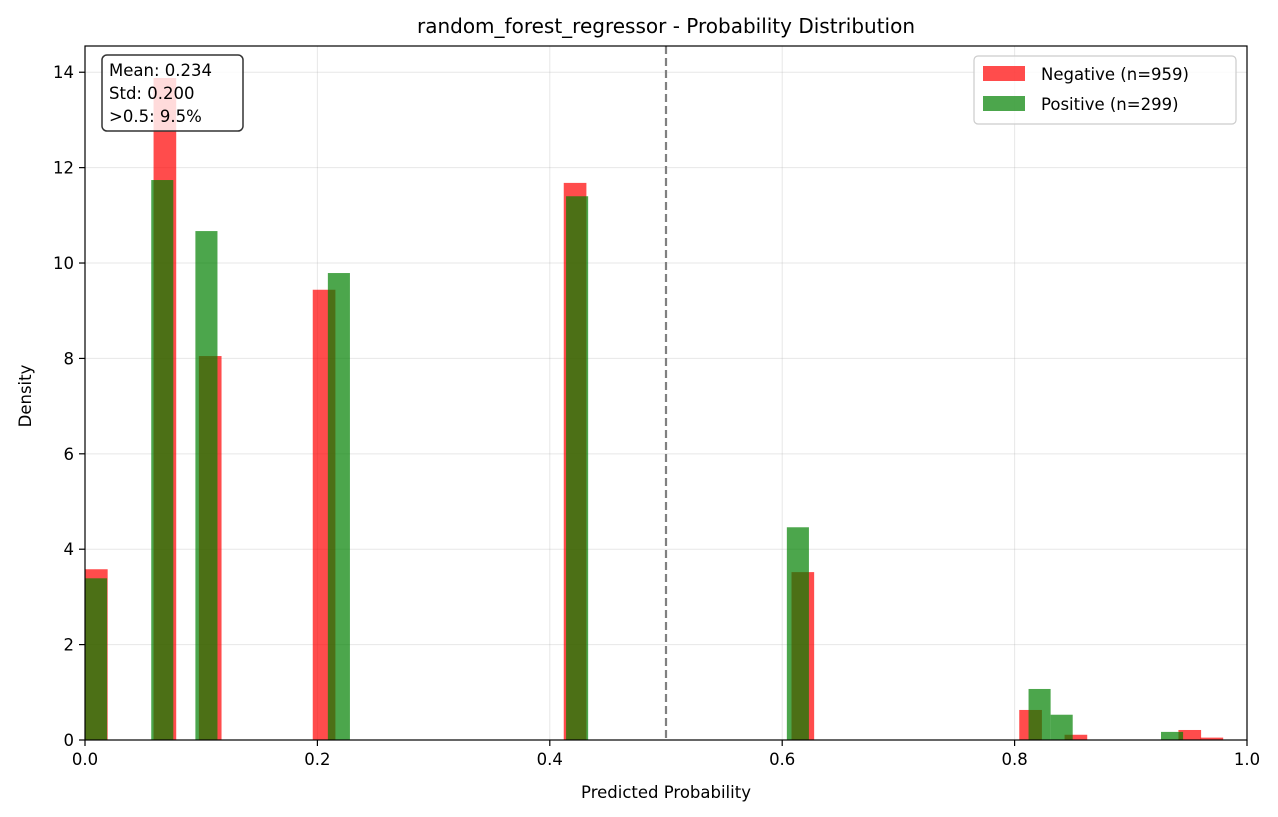 Image resolution: width=1278 pixels, height=817 pixels. What do you see at coordinates (1247, 759) in the screenshot?
I see `x-tick-label-5: 1.0` at bounding box center [1247, 759].